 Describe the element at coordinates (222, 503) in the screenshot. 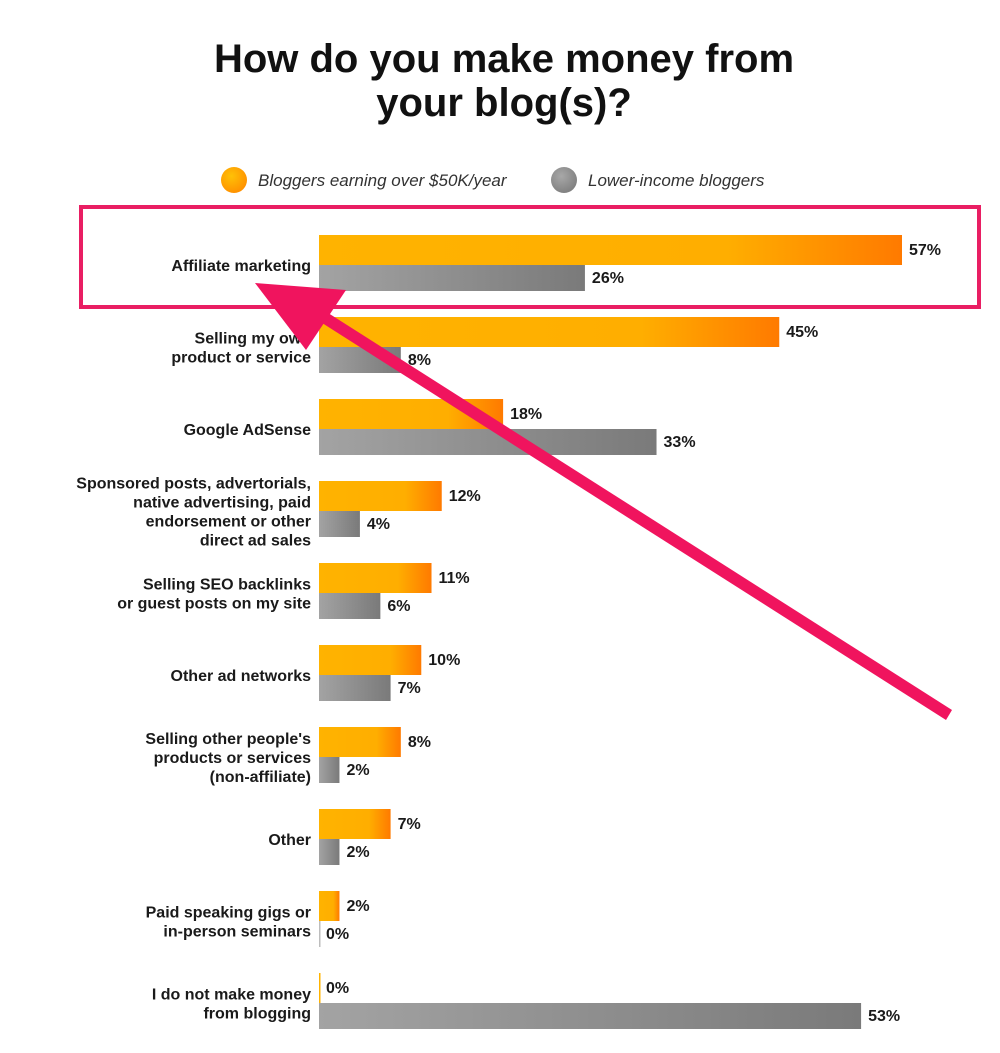

I see `category-label: native advertising, paid` at that location.